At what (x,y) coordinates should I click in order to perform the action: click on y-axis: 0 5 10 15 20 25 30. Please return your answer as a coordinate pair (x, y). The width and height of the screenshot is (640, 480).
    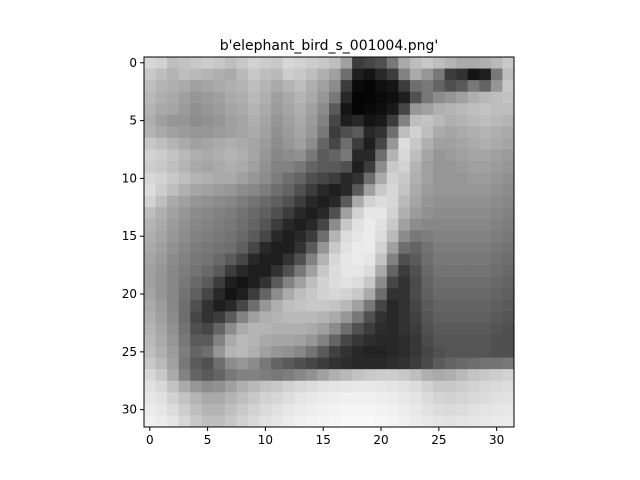
    Looking at the image, I should click on (133, 236).